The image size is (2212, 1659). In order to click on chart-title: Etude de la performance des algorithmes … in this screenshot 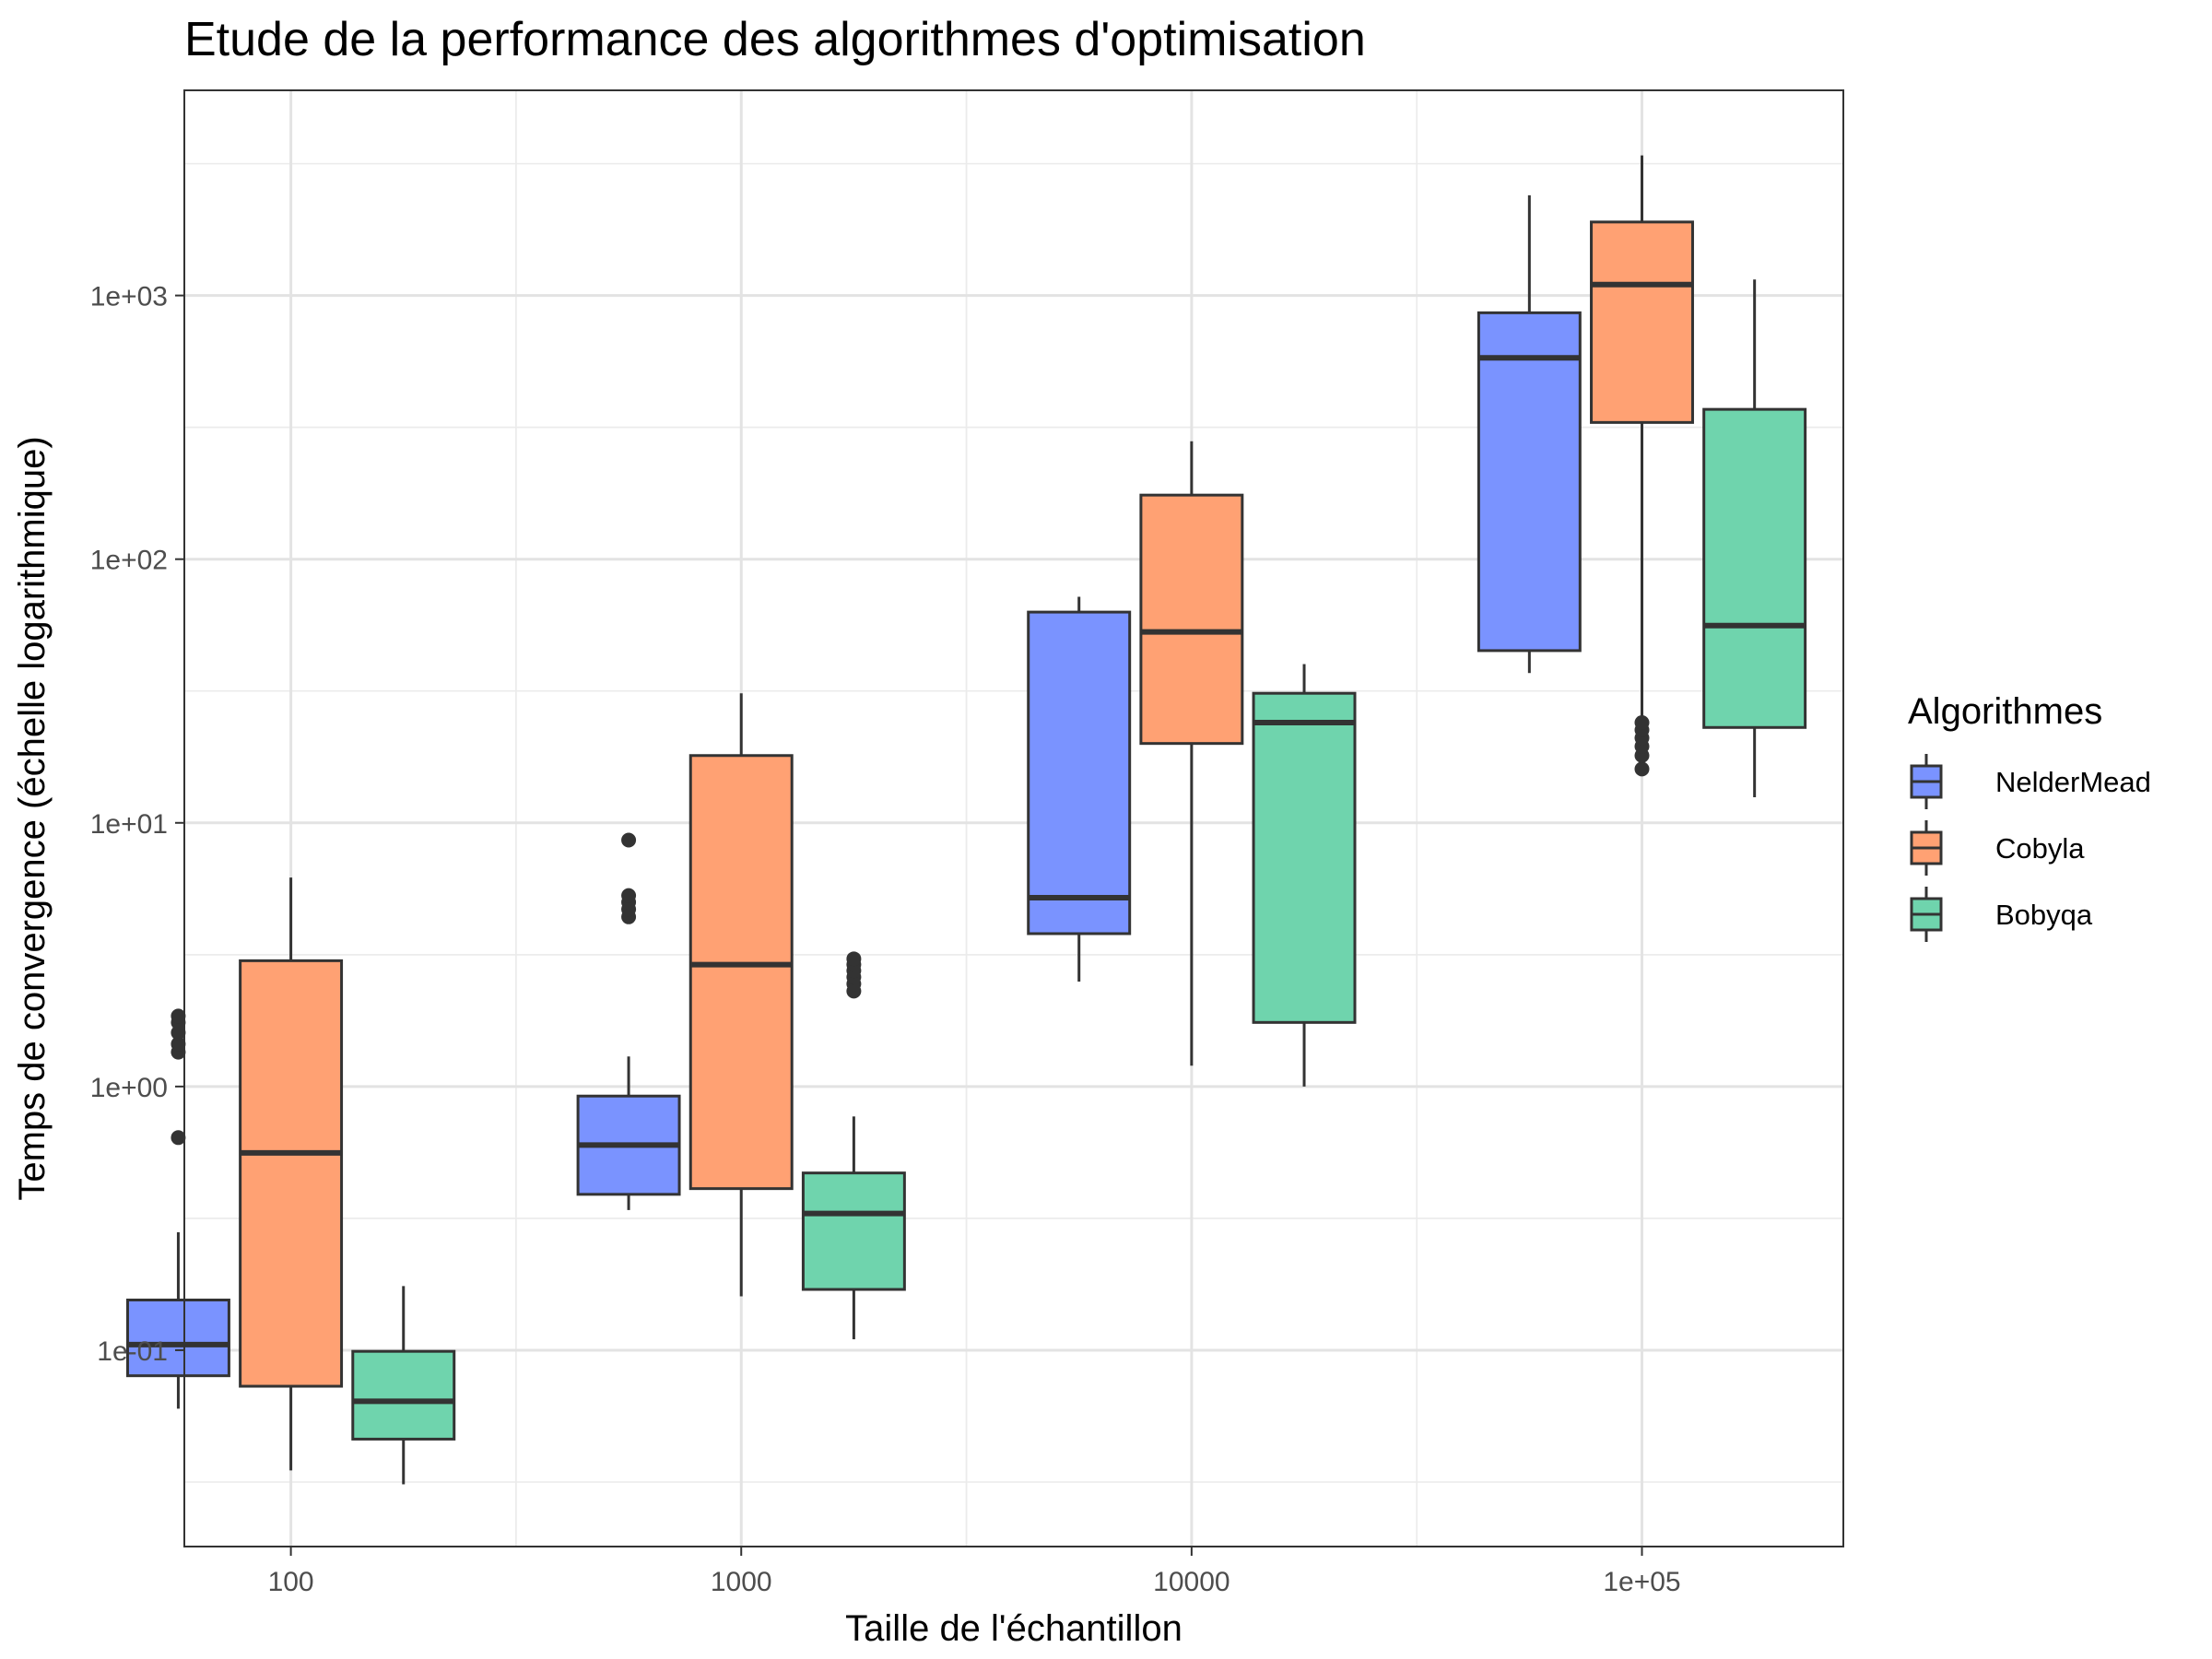, I will do `click(775, 39)`.